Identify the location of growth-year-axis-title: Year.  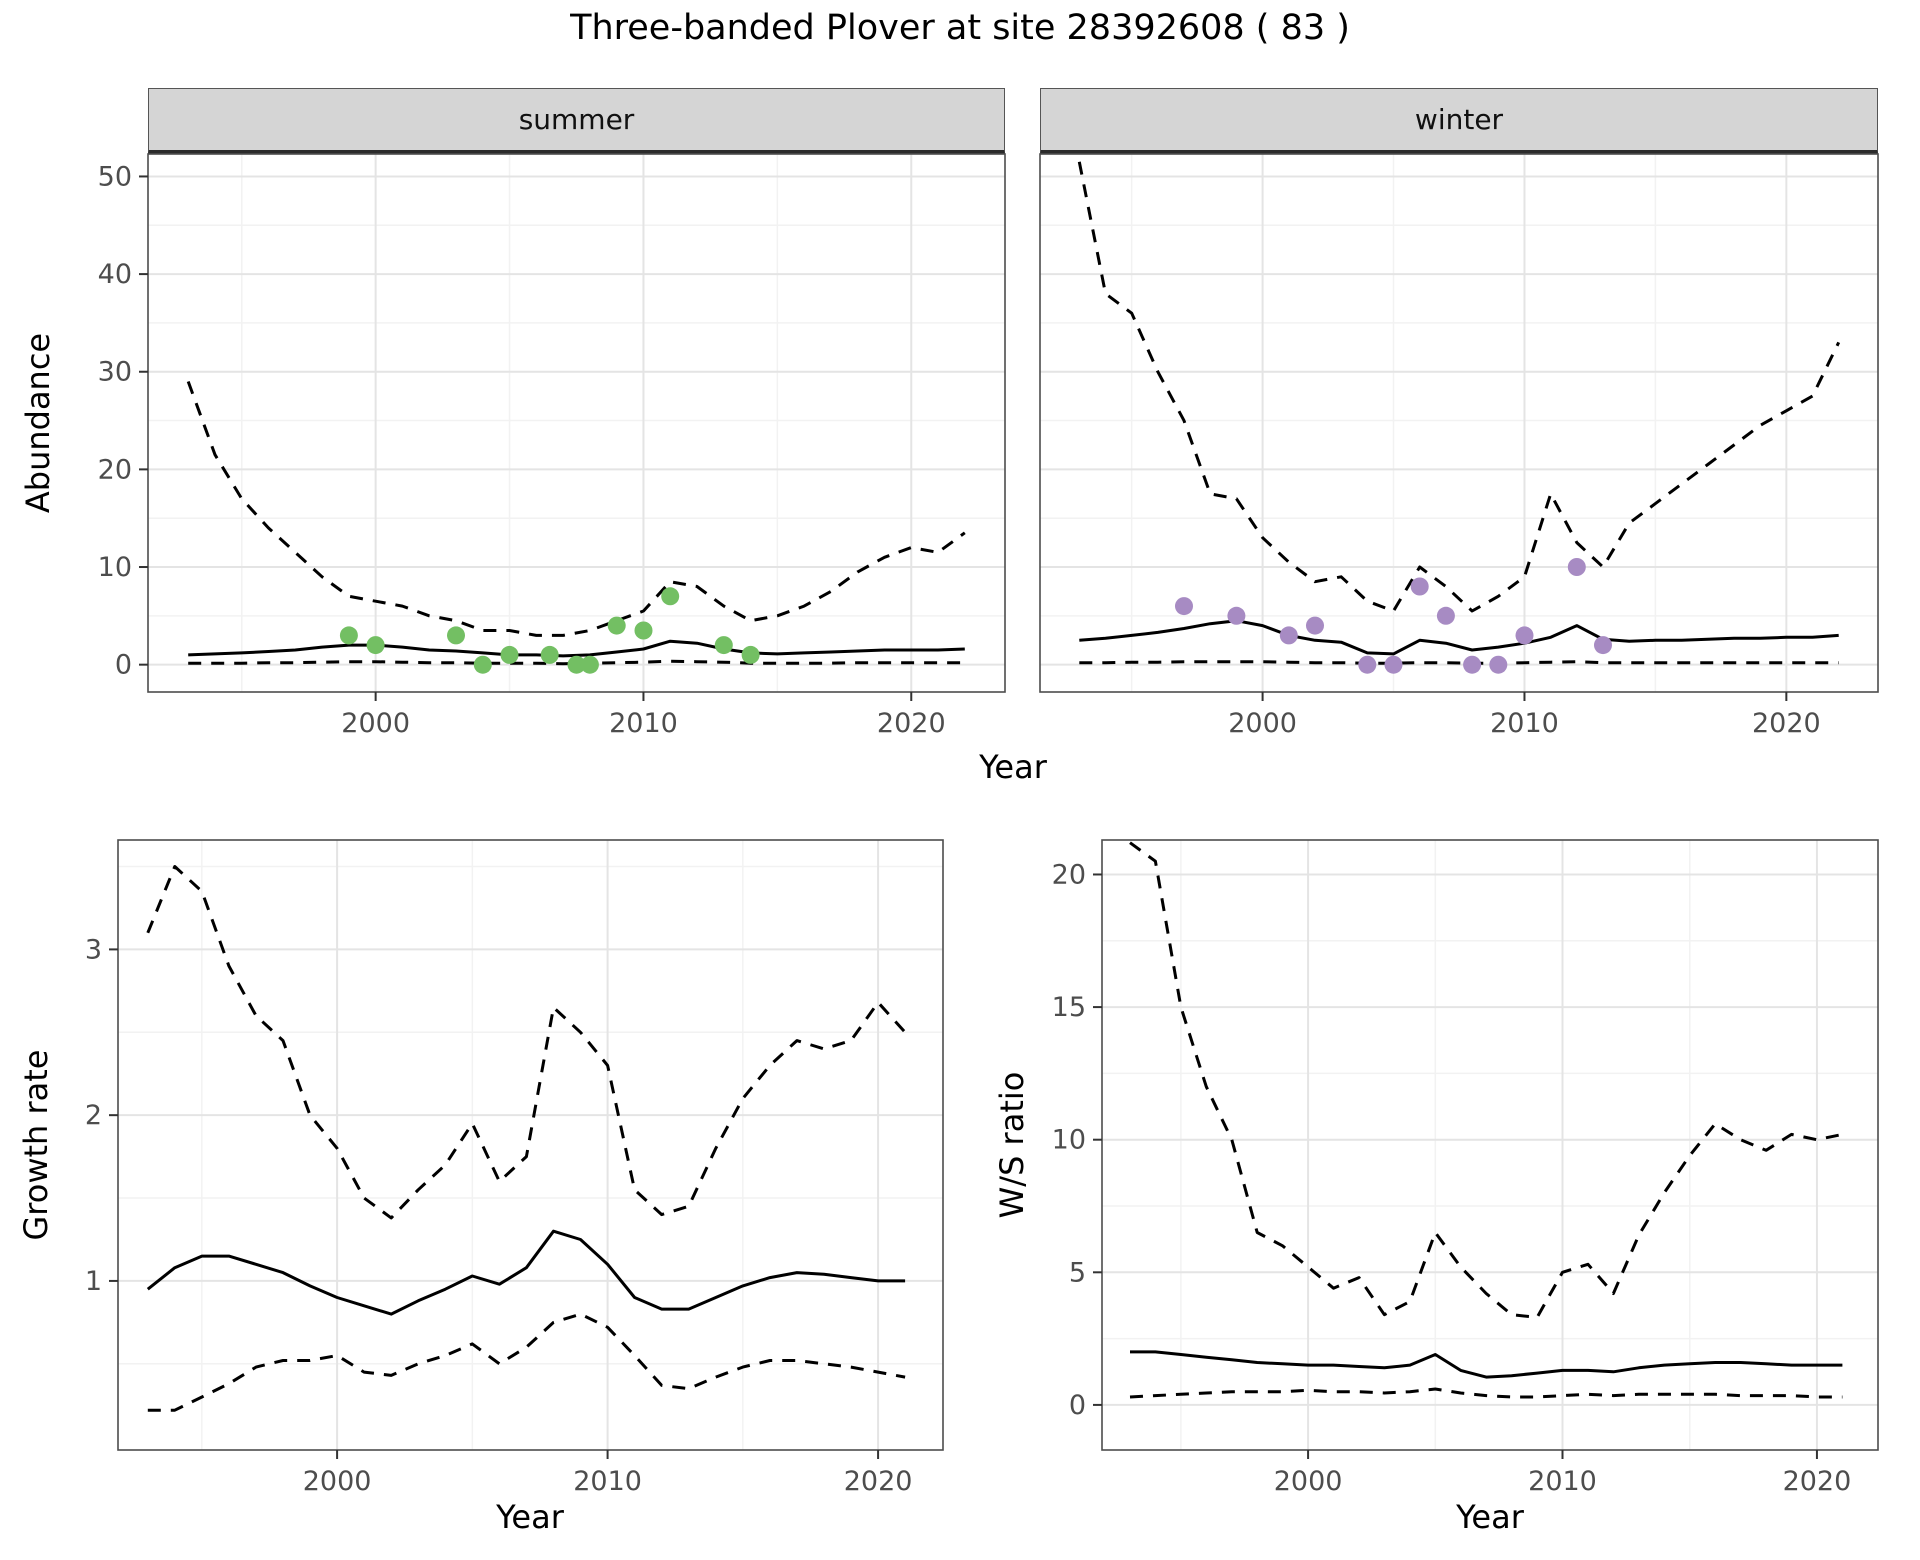
(530, 1517).